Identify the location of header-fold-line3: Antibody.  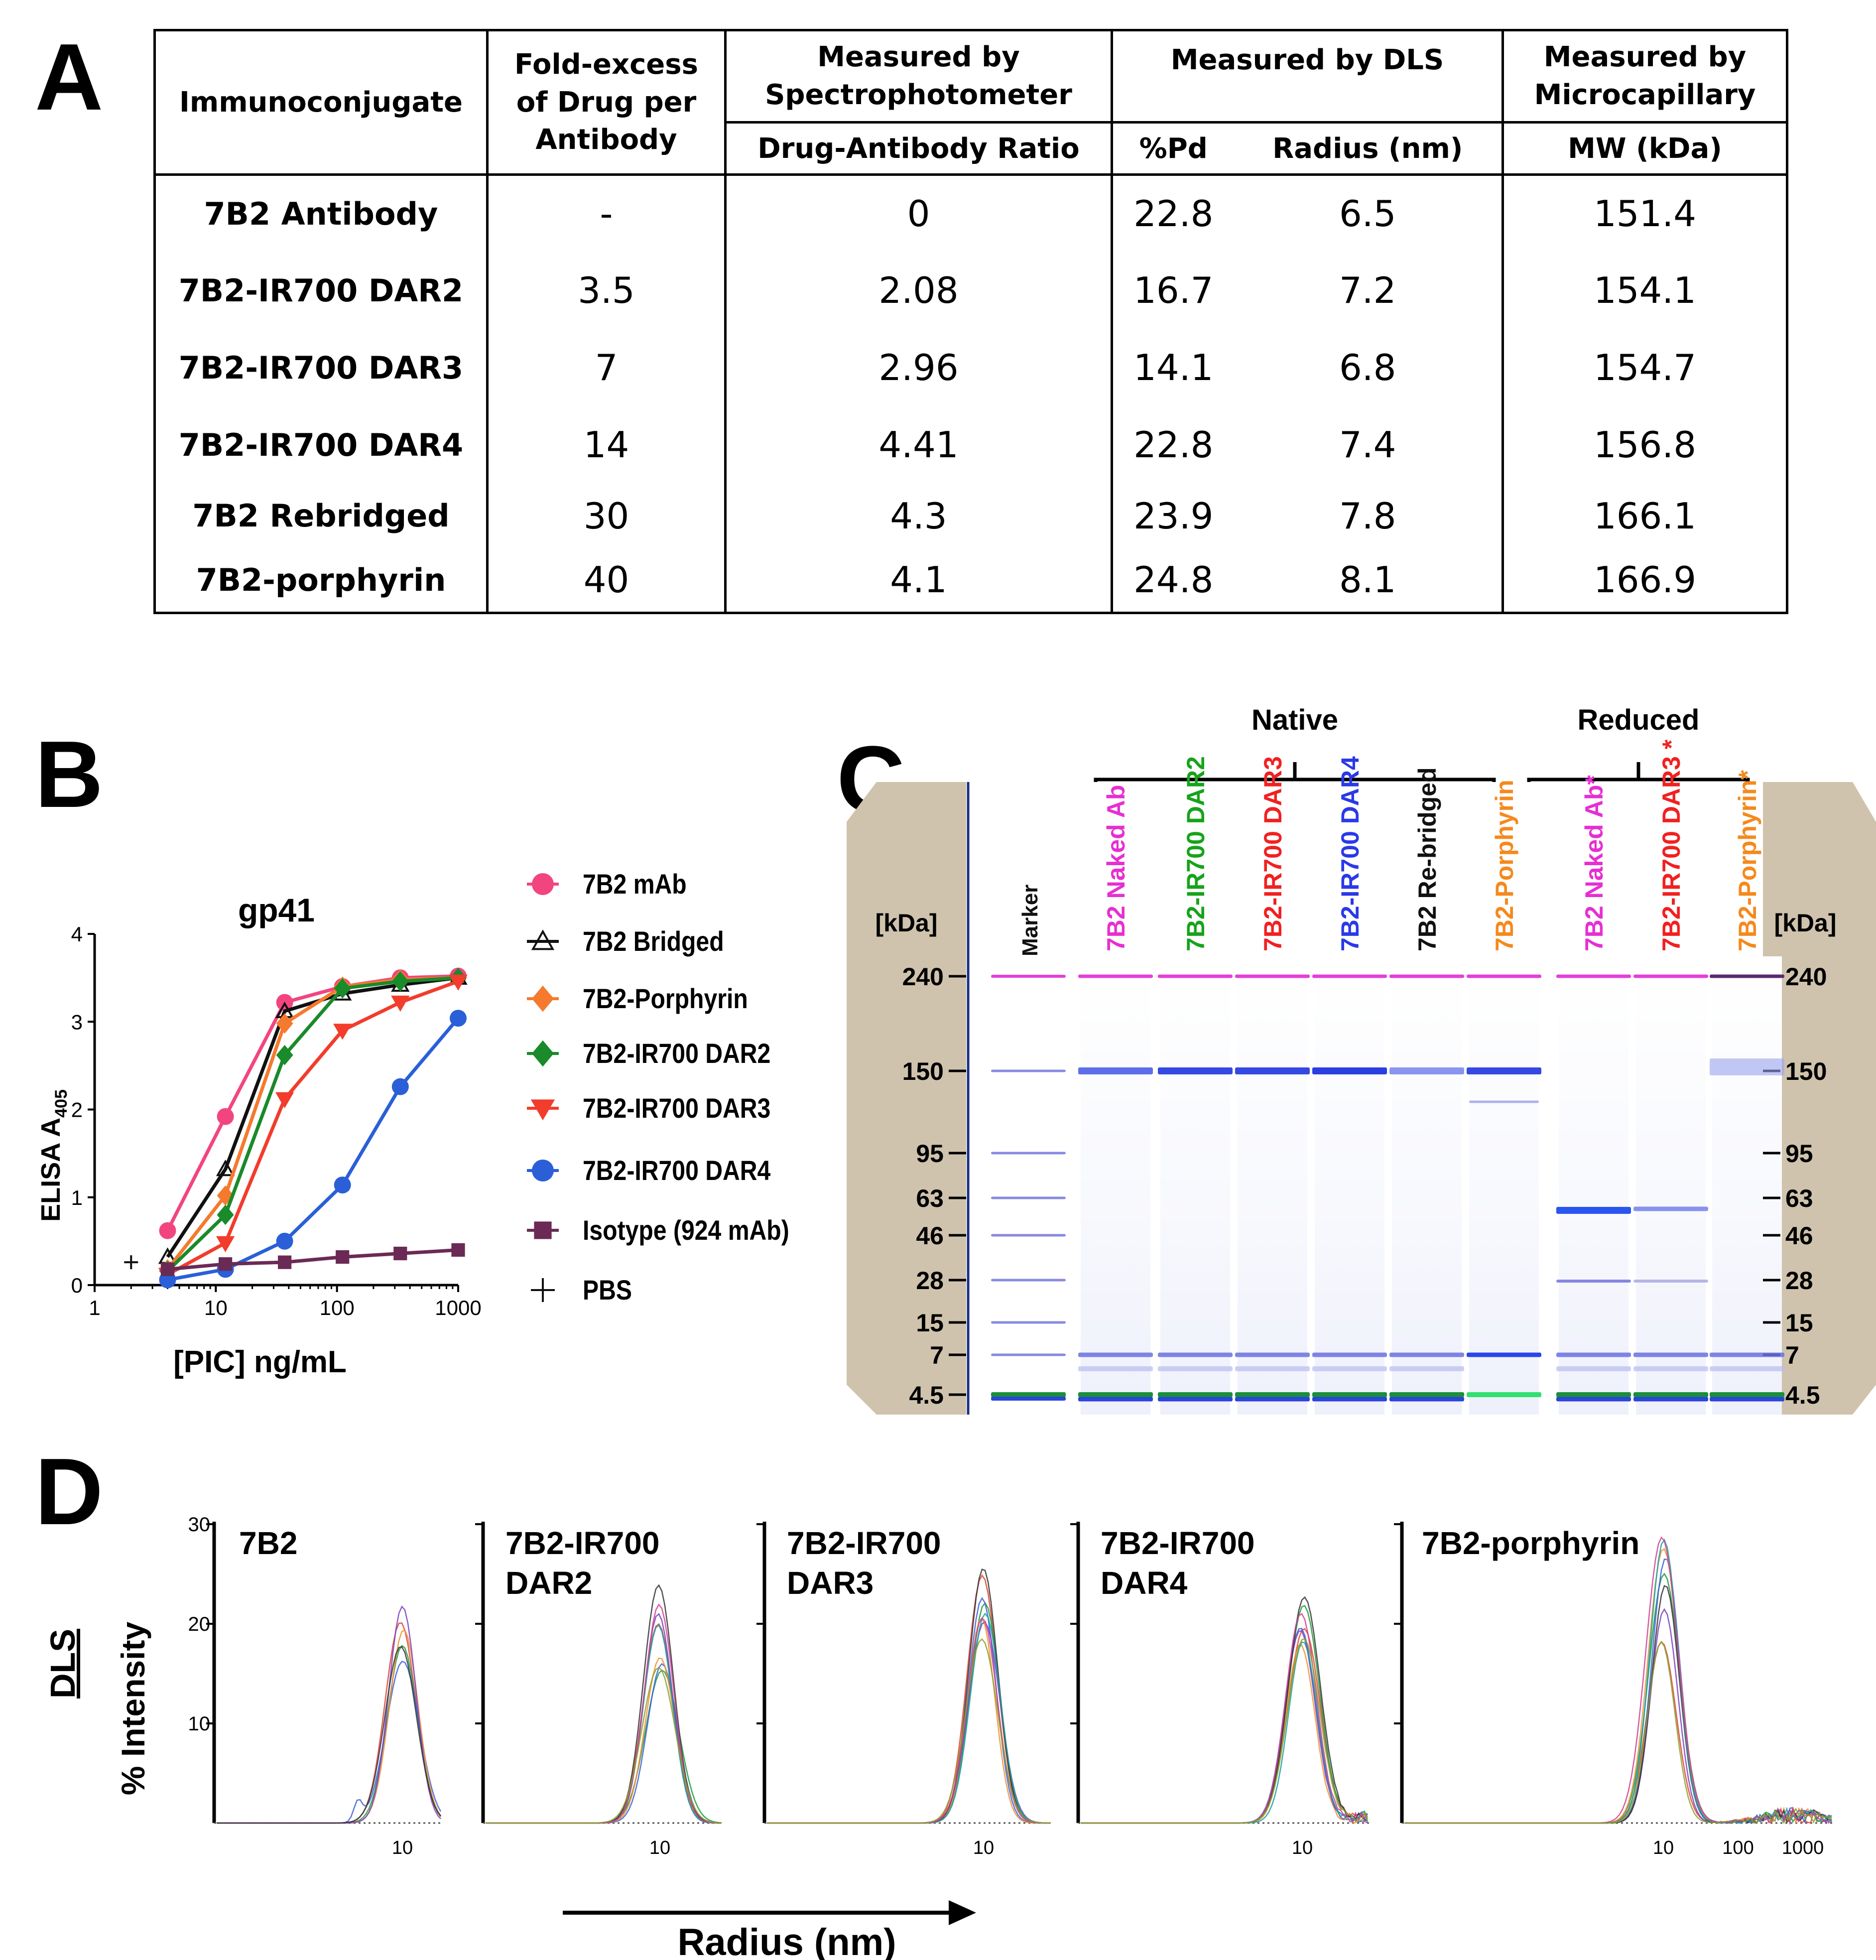
(606, 140).